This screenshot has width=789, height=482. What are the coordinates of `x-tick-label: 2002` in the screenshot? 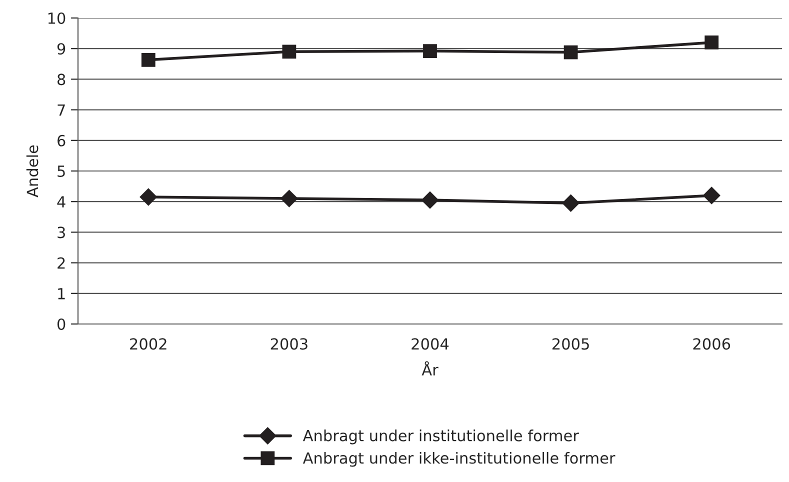 It's located at (148, 344).